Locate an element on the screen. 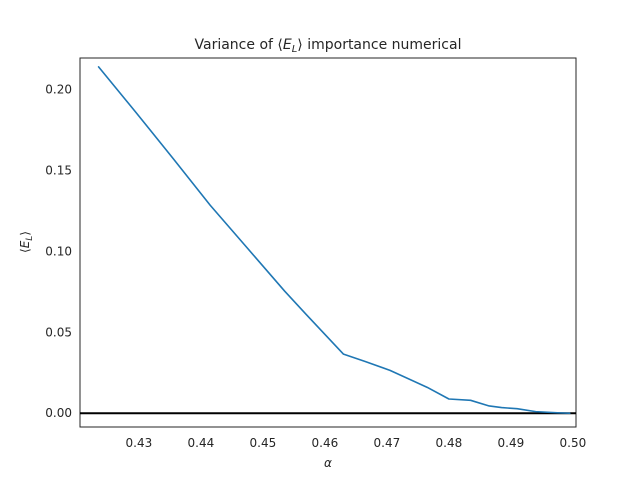 The image size is (640, 480). x-tick-label: 0.46 is located at coordinates (325, 443).